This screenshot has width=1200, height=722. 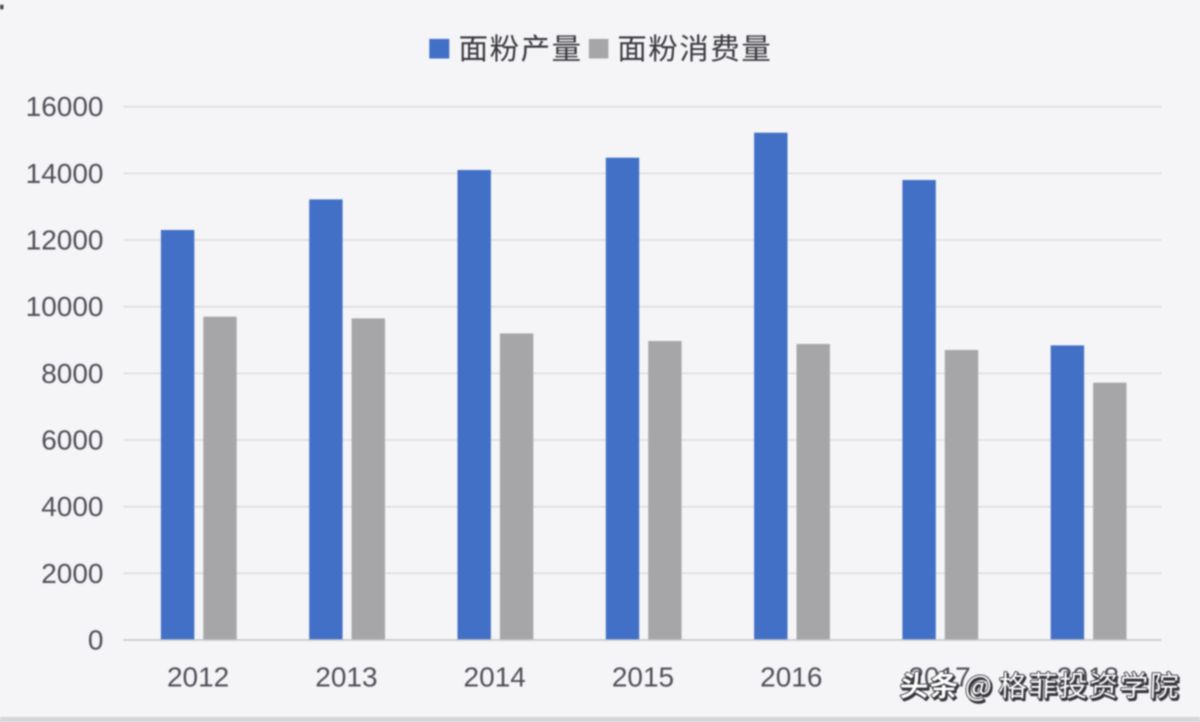 What do you see at coordinates (72, 373) in the screenshot?
I see `svg-text: 8000` at bounding box center [72, 373].